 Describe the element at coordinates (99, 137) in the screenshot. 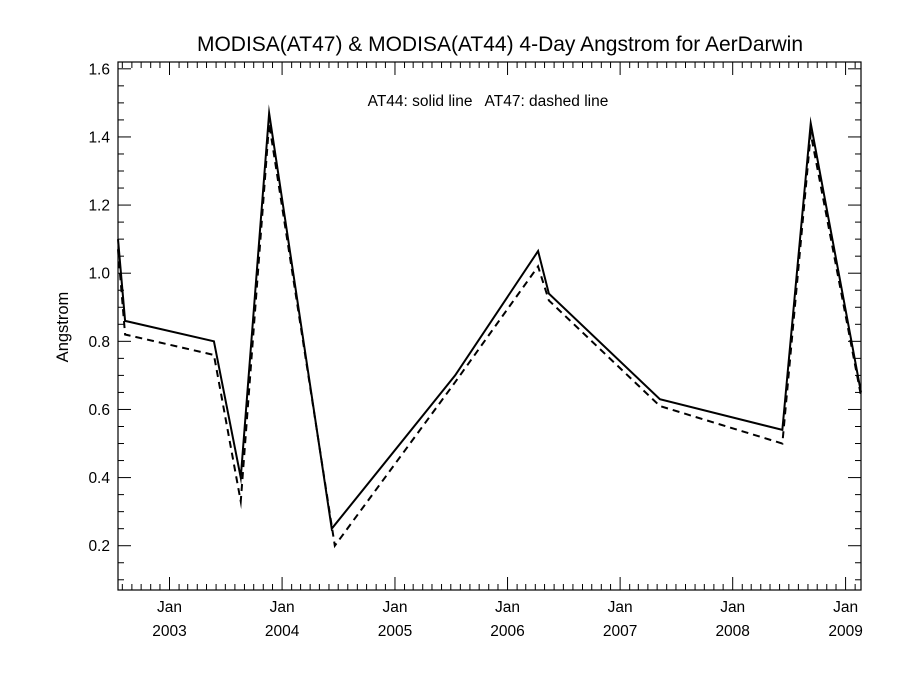

I see `y-tick-label: 1.4` at that location.